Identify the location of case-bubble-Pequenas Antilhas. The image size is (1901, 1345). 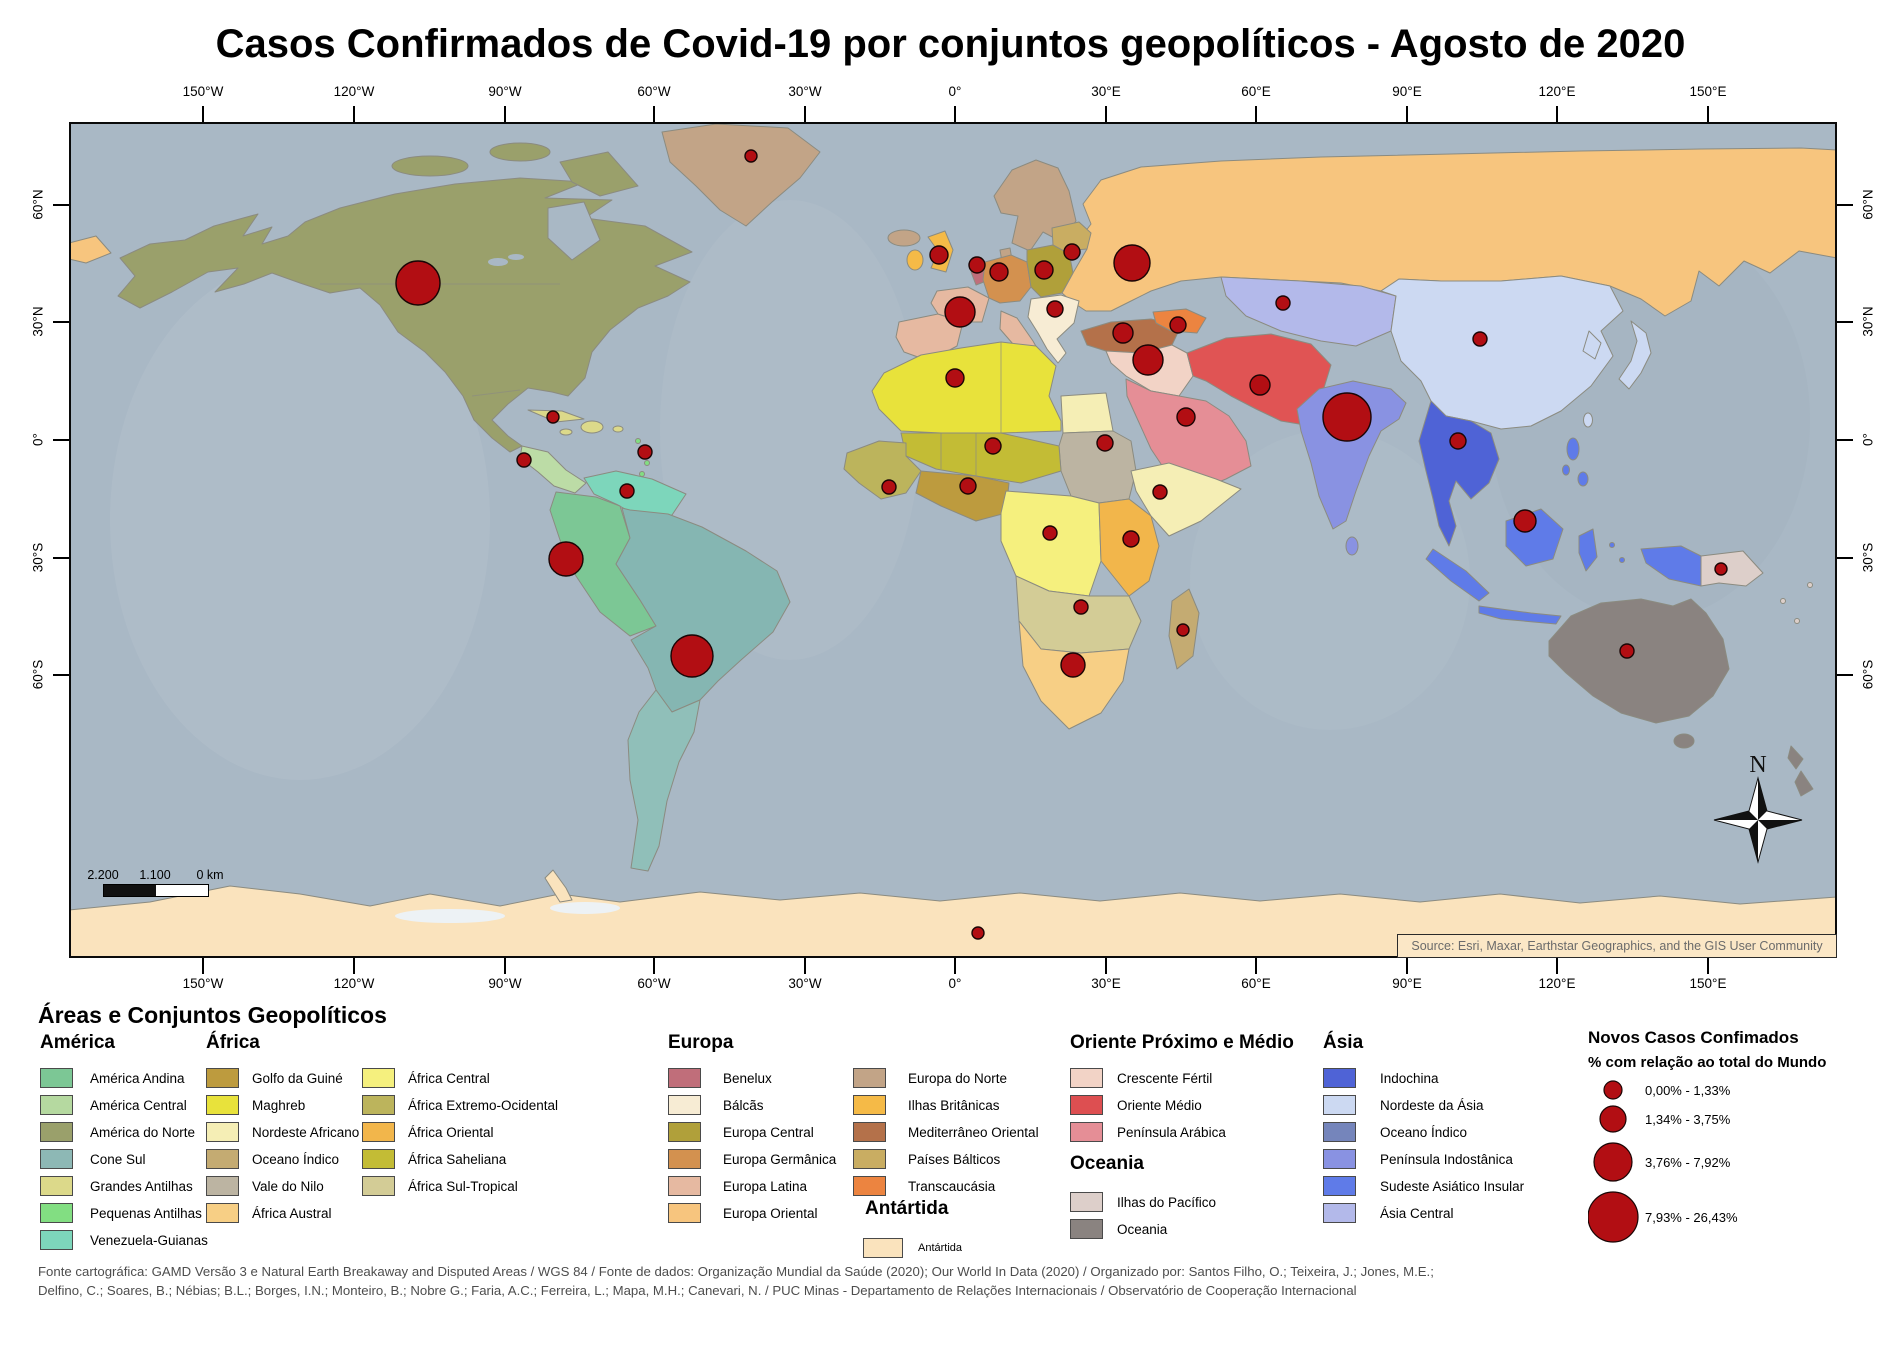
(645, 452).